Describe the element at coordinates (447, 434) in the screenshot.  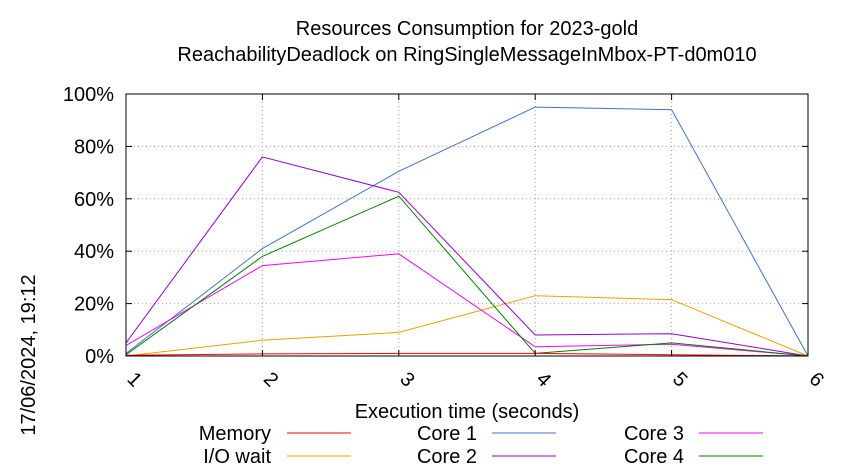
I see `legend-label-core-1: Core 1` at that location.